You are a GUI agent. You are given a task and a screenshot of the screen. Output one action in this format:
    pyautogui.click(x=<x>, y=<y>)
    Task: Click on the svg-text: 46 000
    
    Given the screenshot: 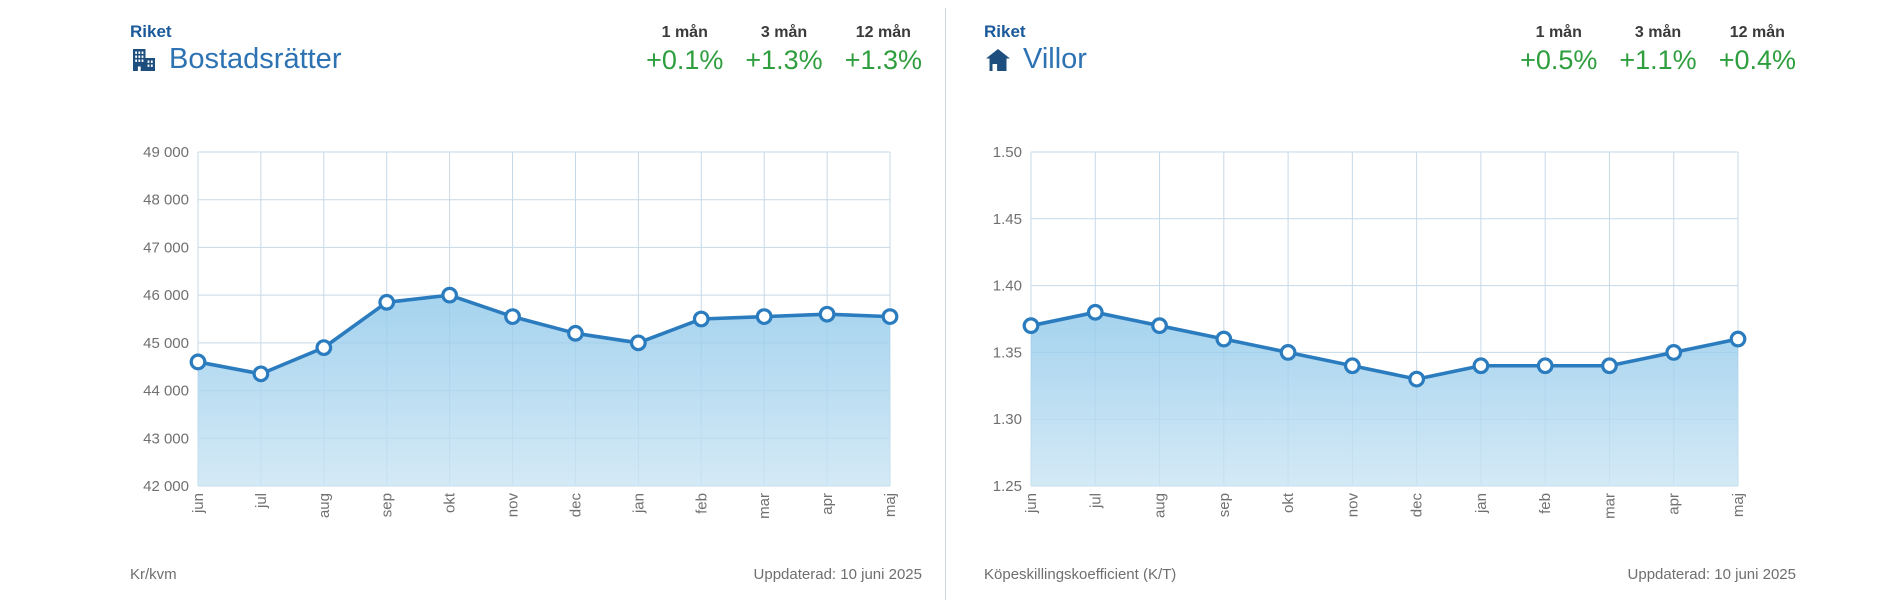 What is the action you would take?
    pyautogui.click(x=166, y=295)
    